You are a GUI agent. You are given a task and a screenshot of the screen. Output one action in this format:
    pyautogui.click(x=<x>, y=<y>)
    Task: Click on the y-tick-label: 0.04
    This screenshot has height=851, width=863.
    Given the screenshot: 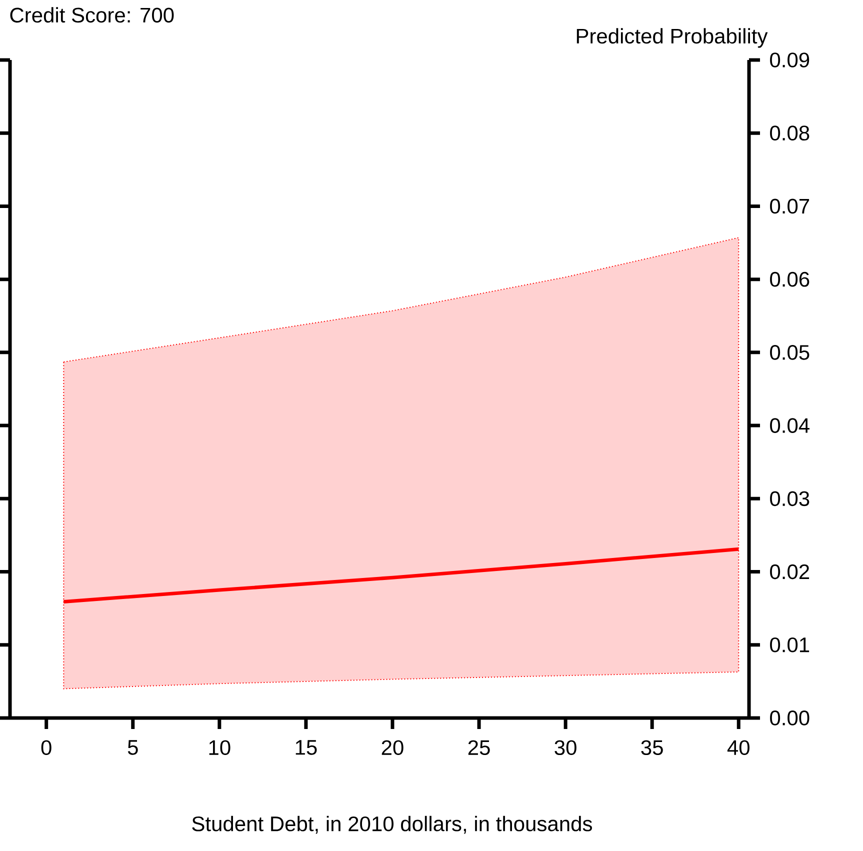 What is the action you would take?
    pyautogui.click(x=790, y=425)
    